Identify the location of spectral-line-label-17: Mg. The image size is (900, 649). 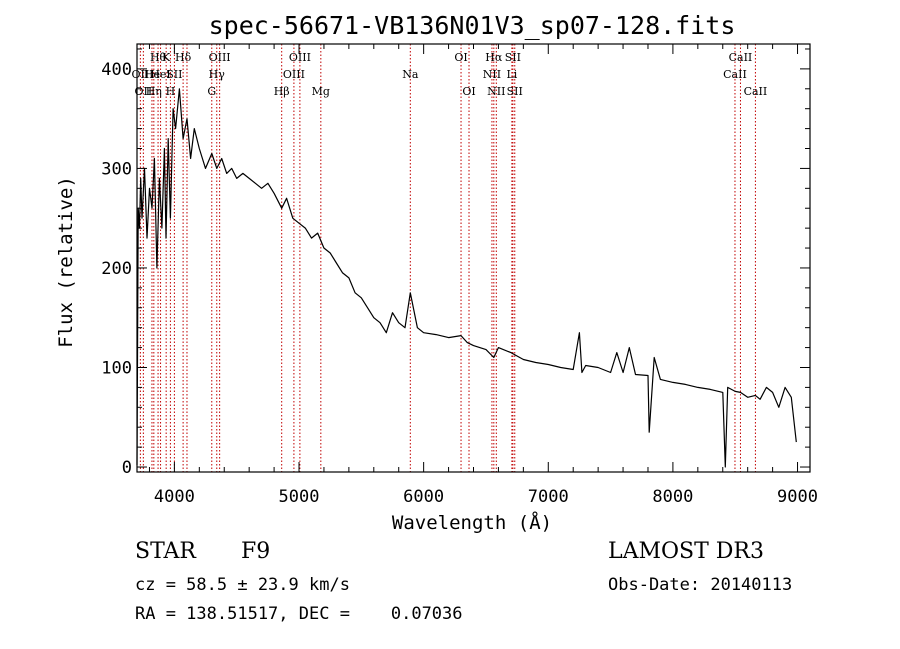
(321, 91).